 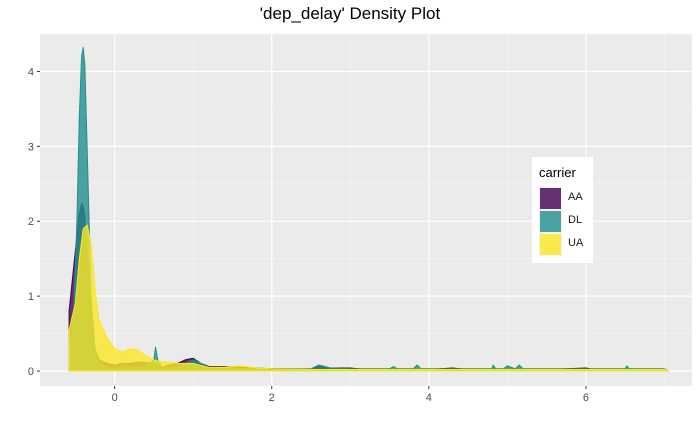 I want to click on legend-key-ua, so click(x=550, y=244).